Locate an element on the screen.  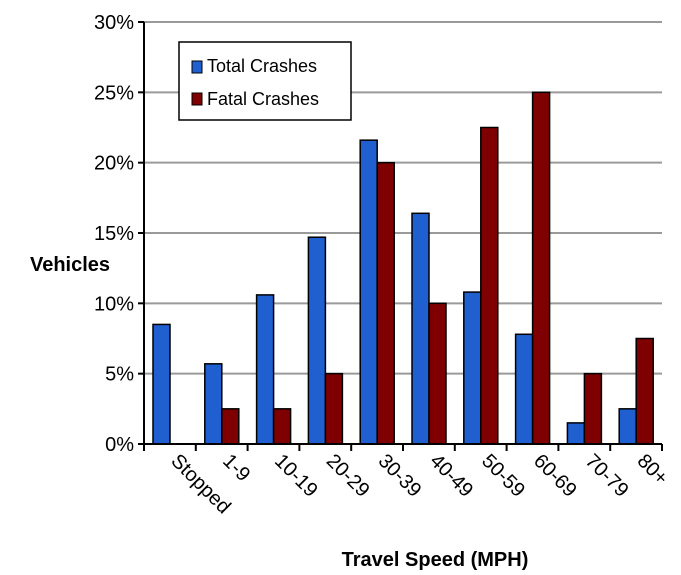
y-tick-label: 10% is located at coordinates (114, 304).